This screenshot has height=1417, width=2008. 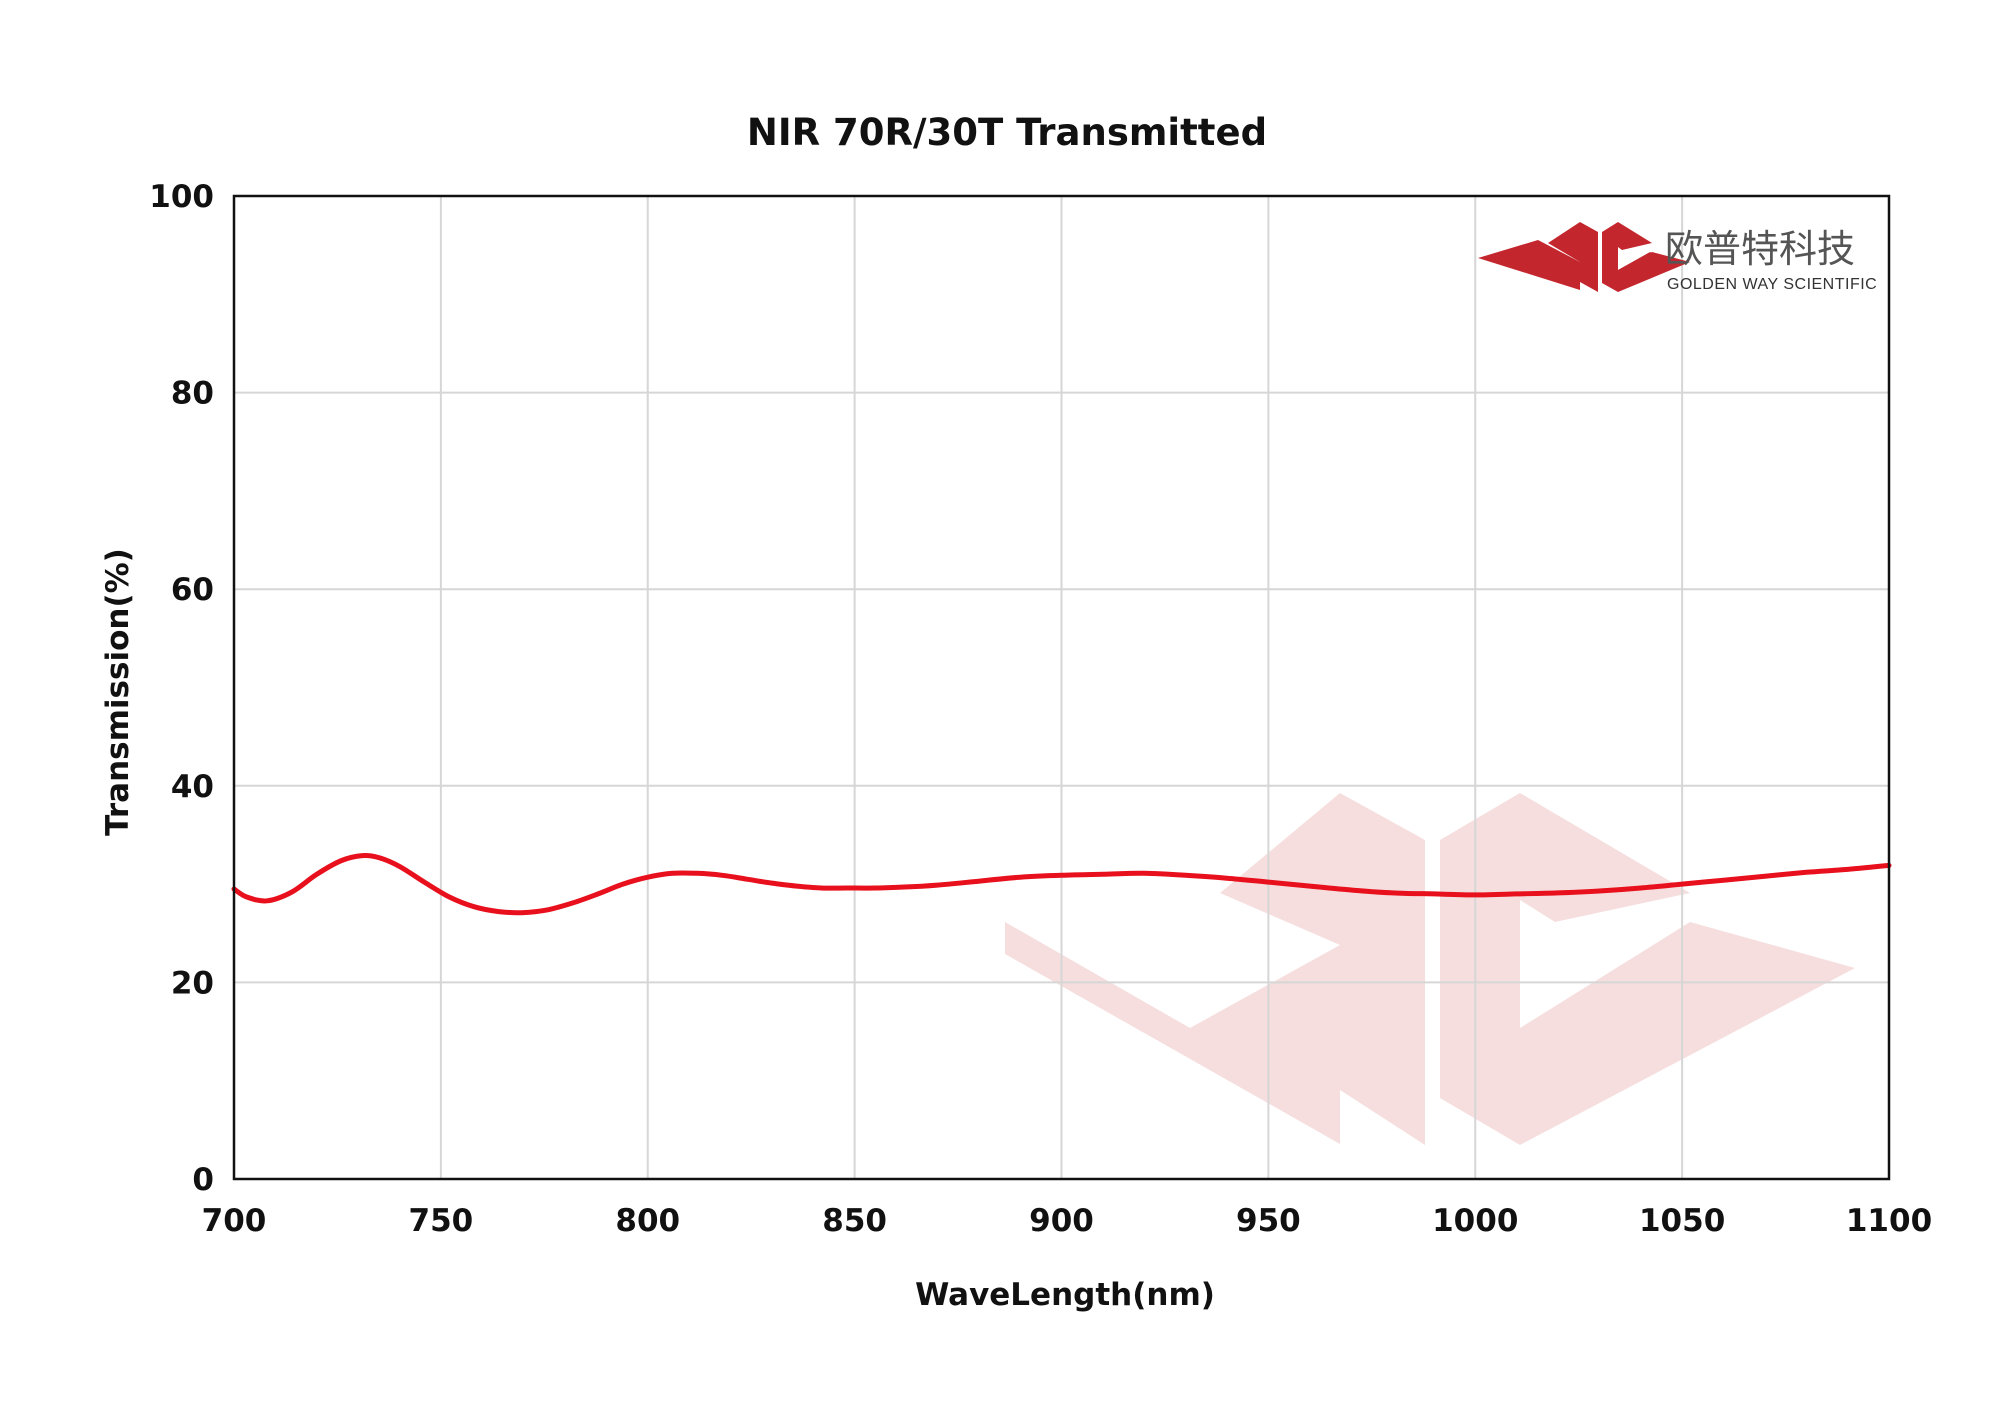 What do you see at coordinates (1065, 1295) in the screenshot?
I see `x-axis-label: WaveLength(nm)` at bounding box center [1065, 1295].